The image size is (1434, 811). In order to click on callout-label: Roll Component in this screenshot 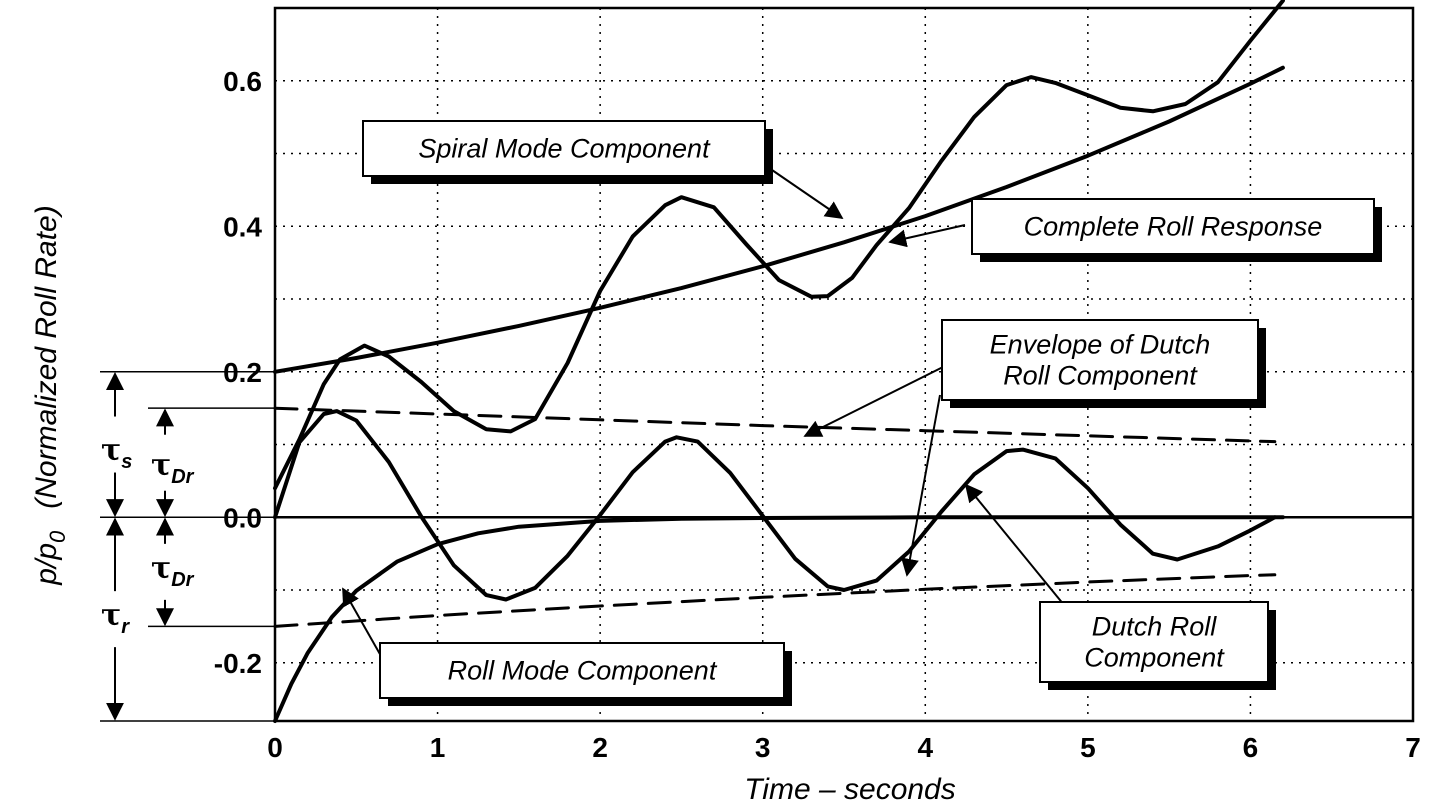, I will do `click(1100, 376)`.